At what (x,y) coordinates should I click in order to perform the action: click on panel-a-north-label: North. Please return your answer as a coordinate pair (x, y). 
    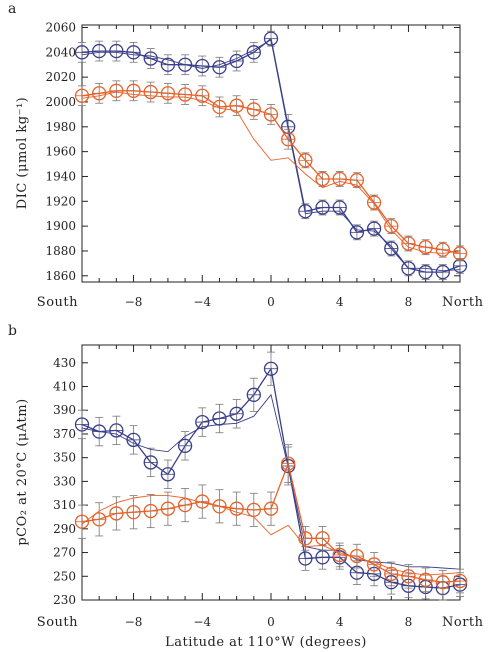
    Looking at the image, I should click on (463, 302).